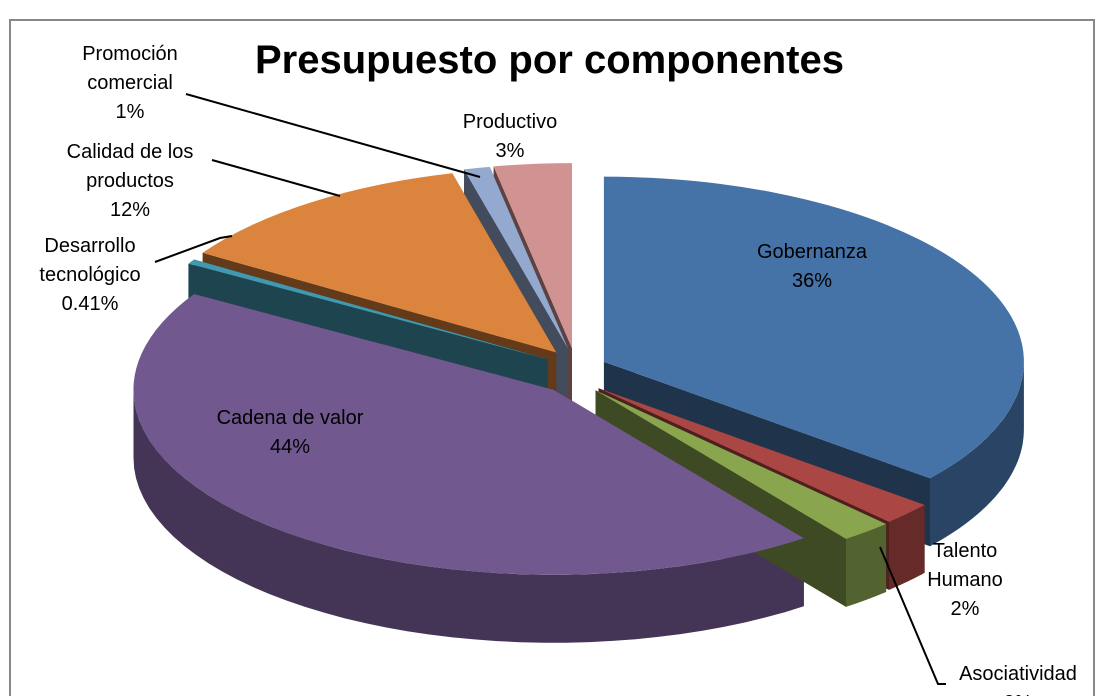  What do you see at coordinates (812, 267) in the screenshot?
I see `data-label: Gobernanza 36%` at bounding box center [812, 267].